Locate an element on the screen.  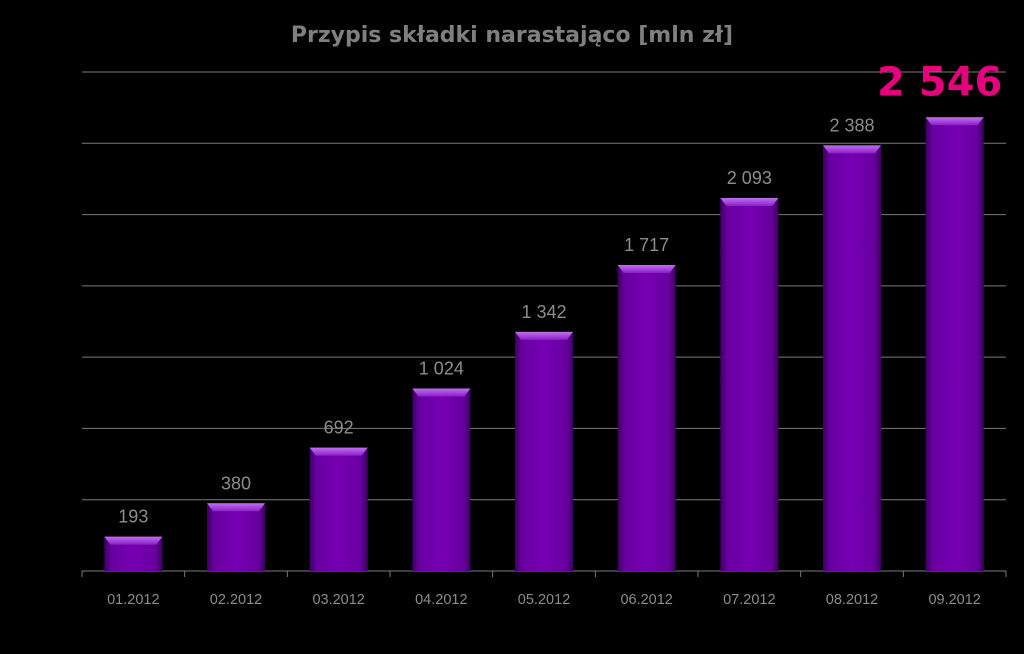
x-tick-label: 03.2012 is located at coordinates (338, 600).